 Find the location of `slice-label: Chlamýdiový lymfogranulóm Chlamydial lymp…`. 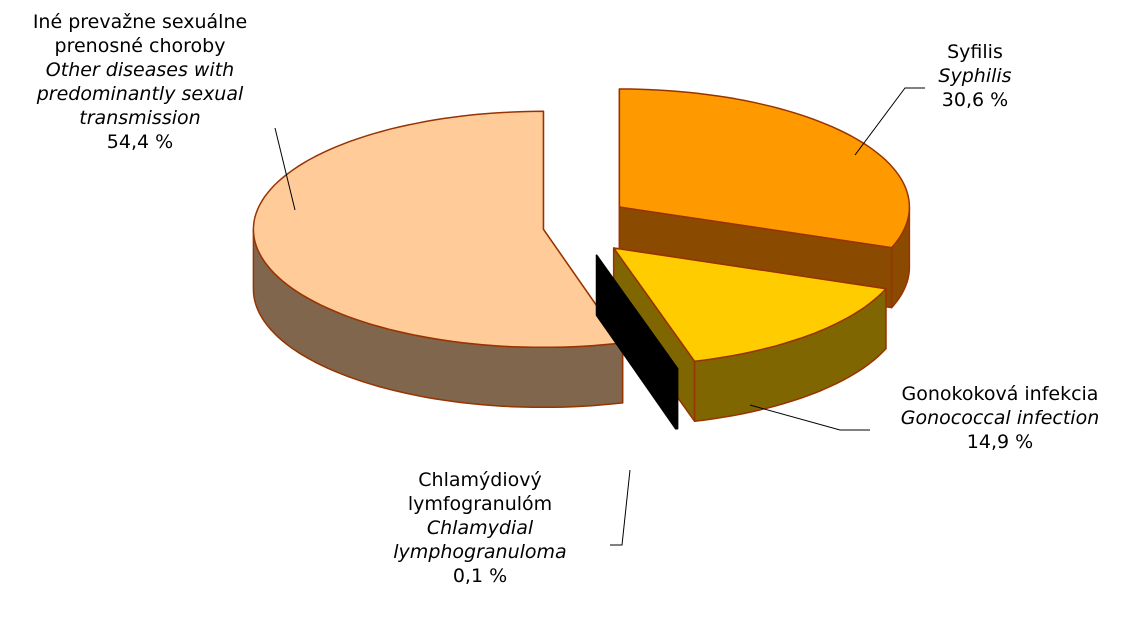

slice-label: Chlamýdiový lymfogranulóm Chlamydial lymp… is located at coordinates (480, 528).